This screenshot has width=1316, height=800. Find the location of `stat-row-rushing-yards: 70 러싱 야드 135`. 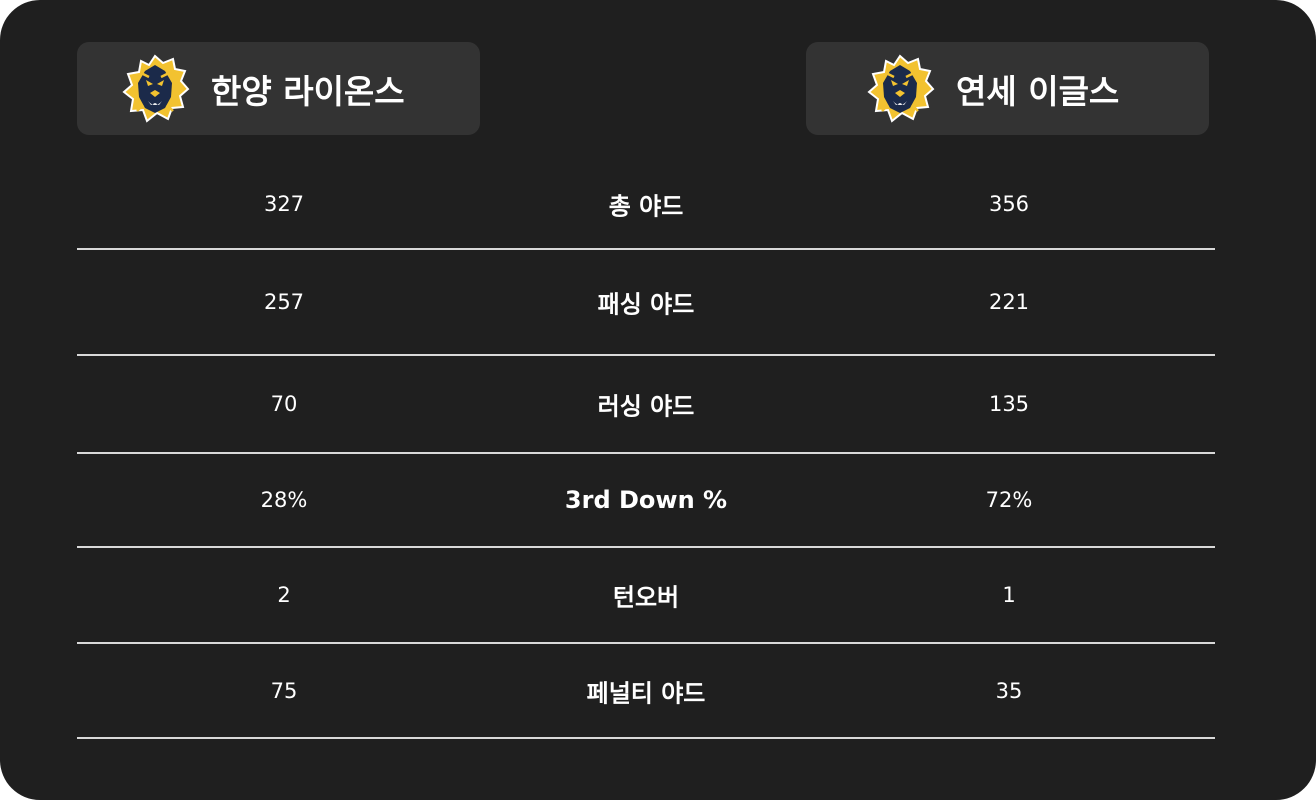

stat-row-rushing-yards: 70 러싱 야드 135 is located at coordinates (646, 405).